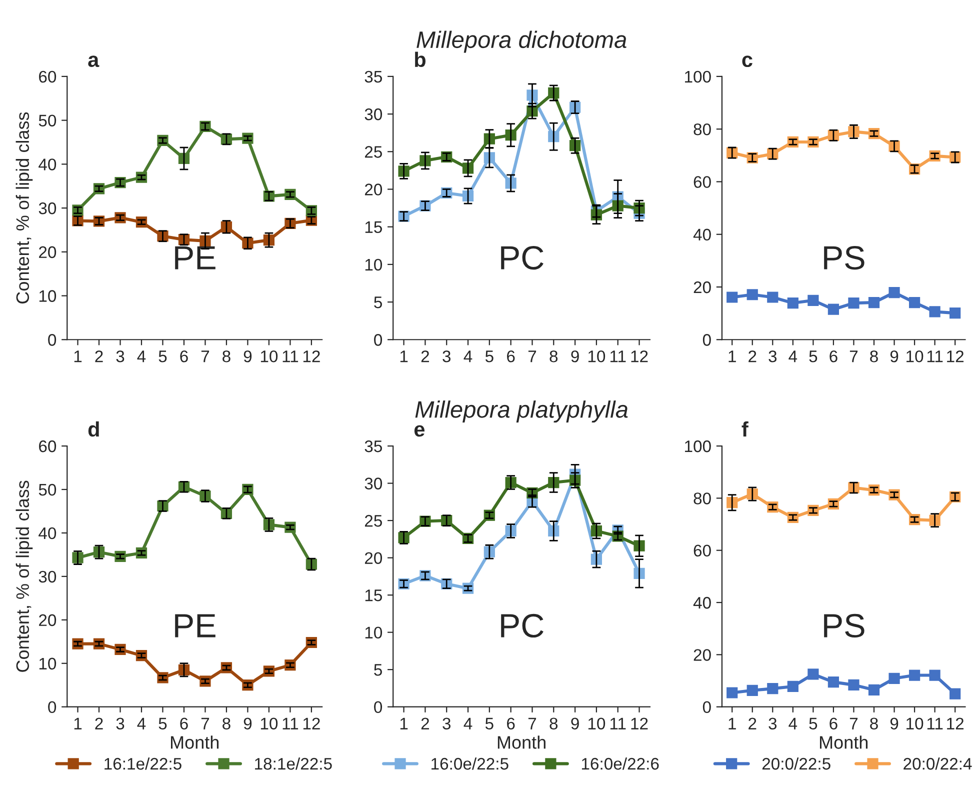  Describe the element at coordinates (419, 431) in the screenshot. I see `chart-title: e` at that location.